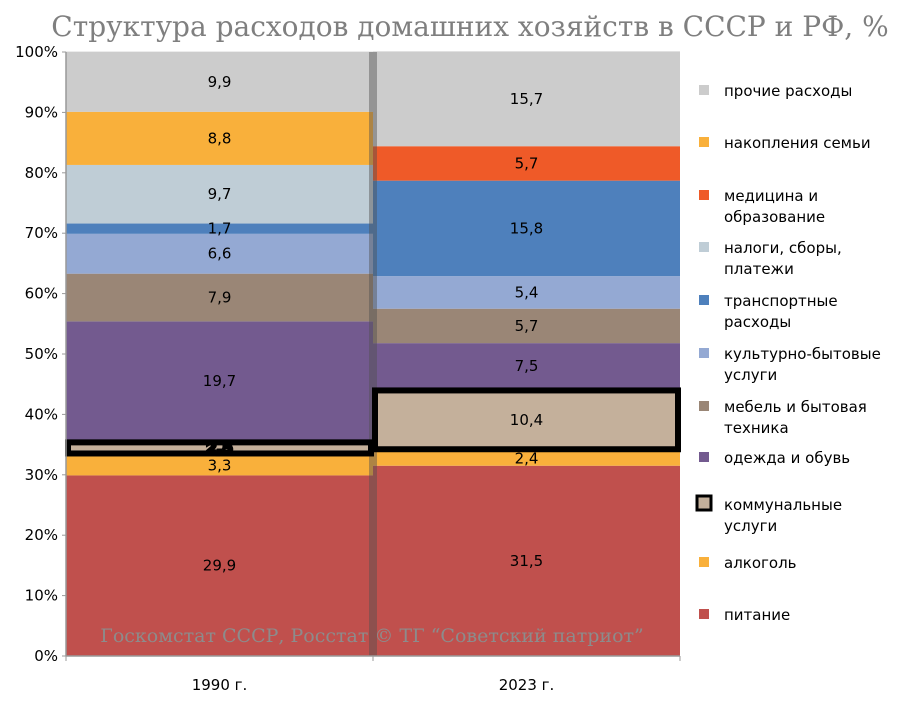 Image resolution: width=900 pixels, height=706 pixels. I want to click on column-separator, so click(373, 354).